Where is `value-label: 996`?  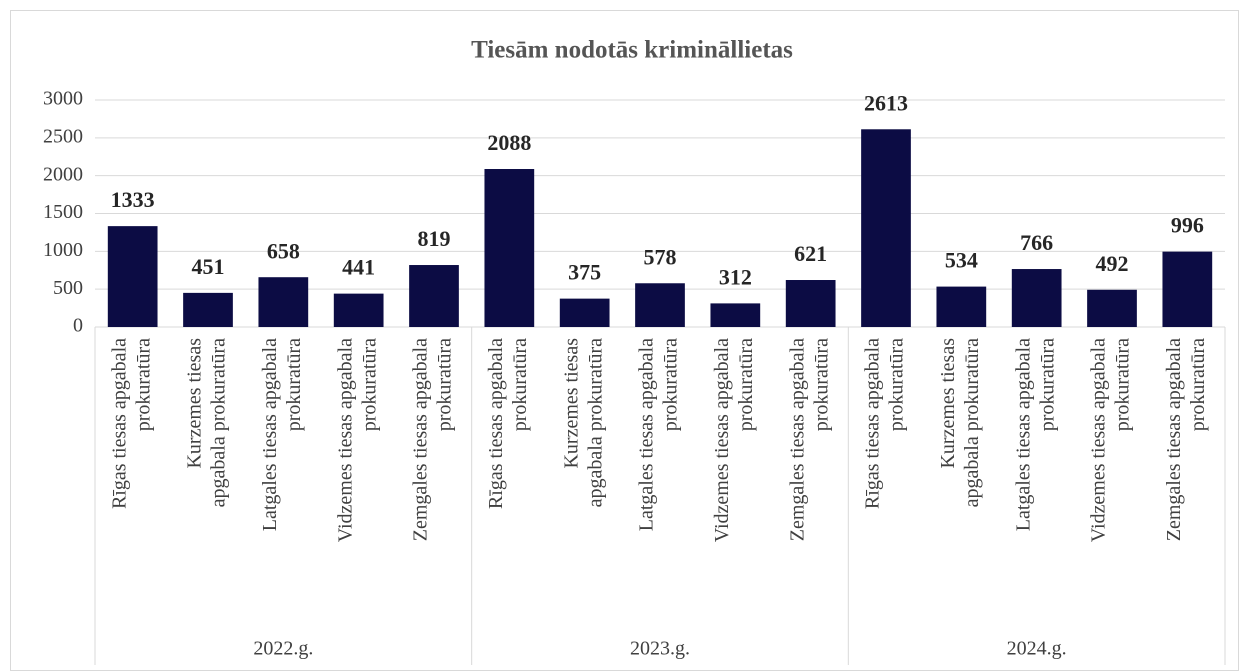
value-label: 996 is located at coordinates (1187, 225).